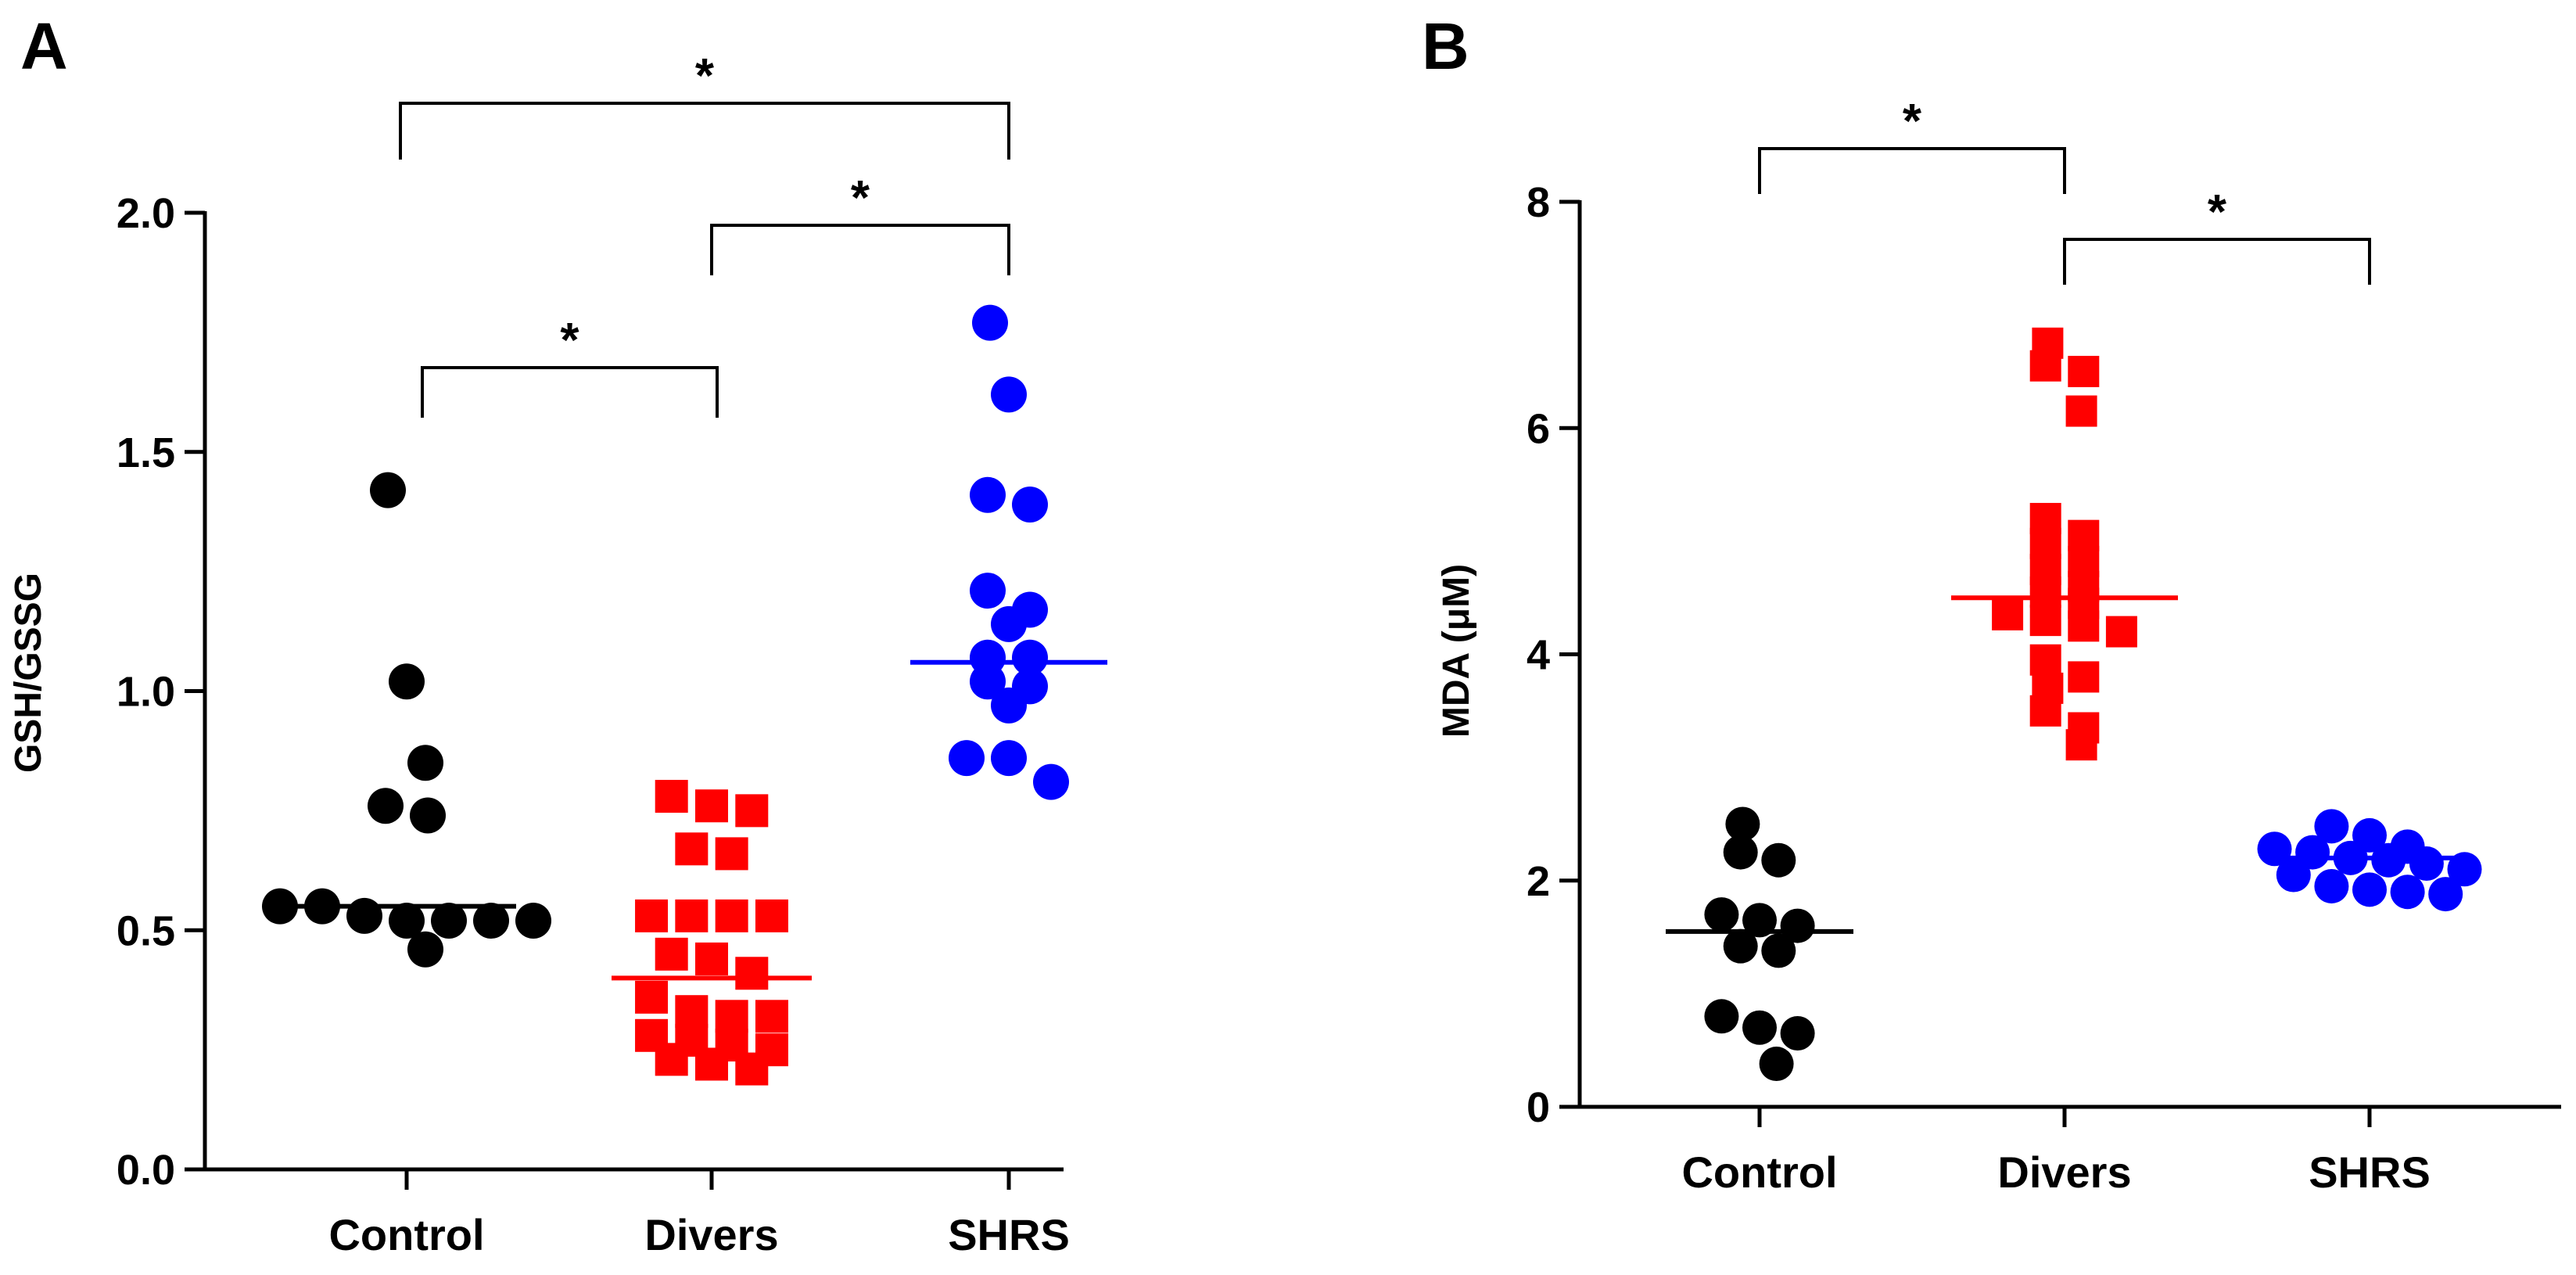  Describe the element at coordinates (1009, 1234) in the screenshot. I see `panel-a-category-label: SHRS` at that location.